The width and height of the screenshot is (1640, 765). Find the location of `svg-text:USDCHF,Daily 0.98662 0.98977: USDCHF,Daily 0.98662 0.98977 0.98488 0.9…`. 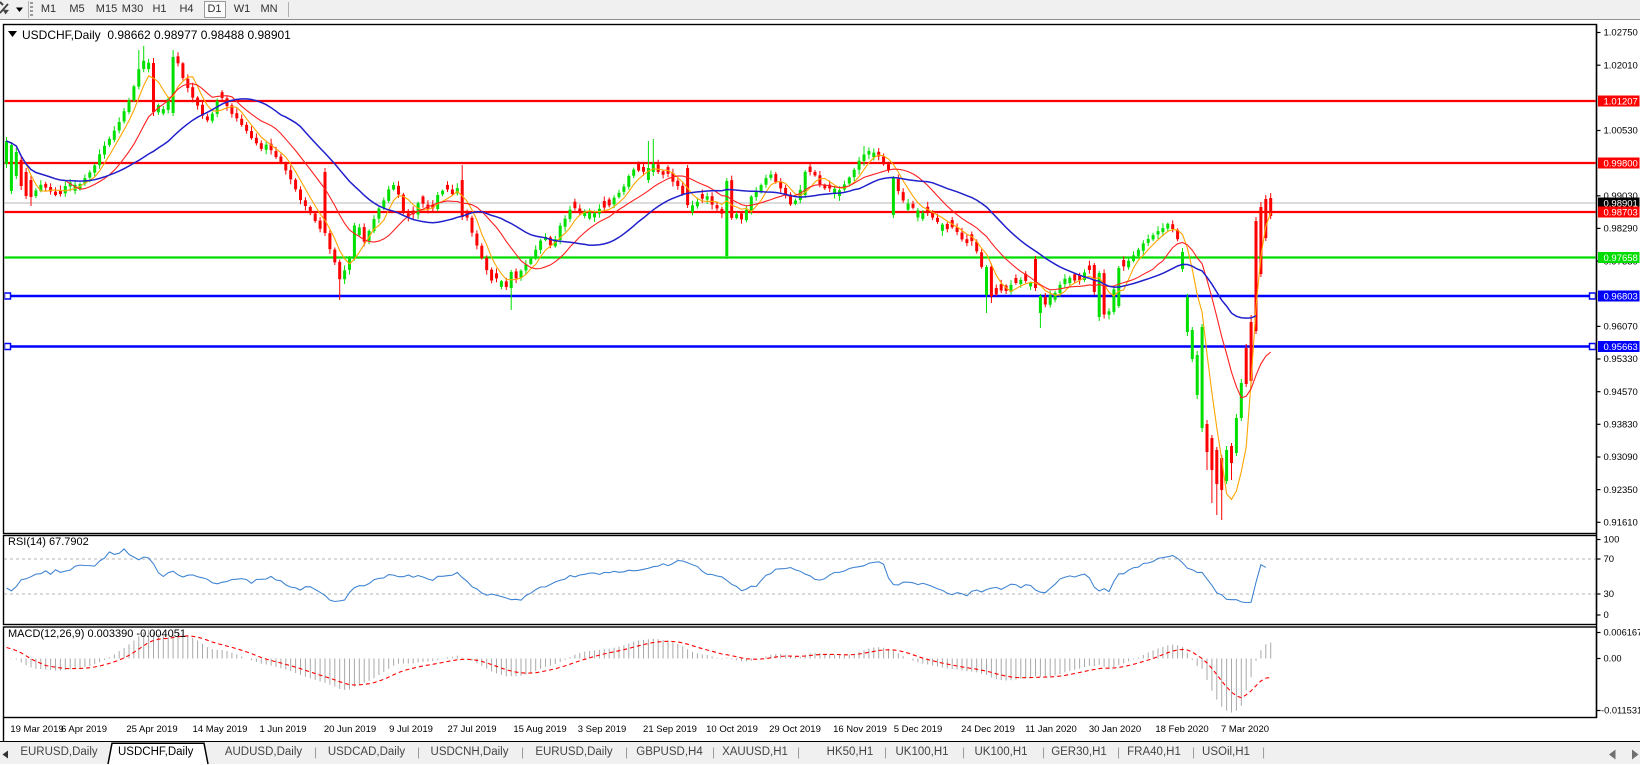

svg-text:USDCHF,Daily 0.98662 0.98977: USDCHF,Daily 0.98662 0.98977 0.98488 0.9… is located at coordinates (156, 35).